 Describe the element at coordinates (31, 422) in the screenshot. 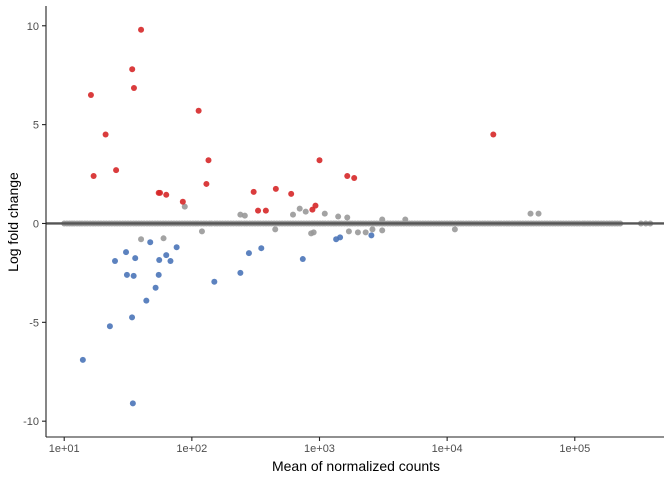

I see `y-tick-label: -10` at that location.